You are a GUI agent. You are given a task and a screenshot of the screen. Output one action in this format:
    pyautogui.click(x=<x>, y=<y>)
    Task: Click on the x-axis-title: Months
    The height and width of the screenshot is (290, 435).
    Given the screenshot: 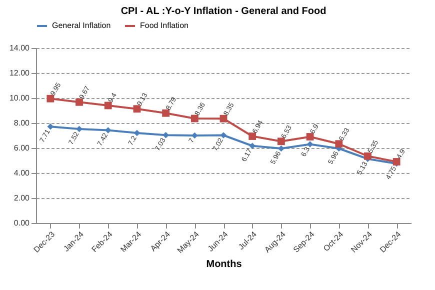 What is the action you would take?
    pyautogui.click(x=224, y=264)
    